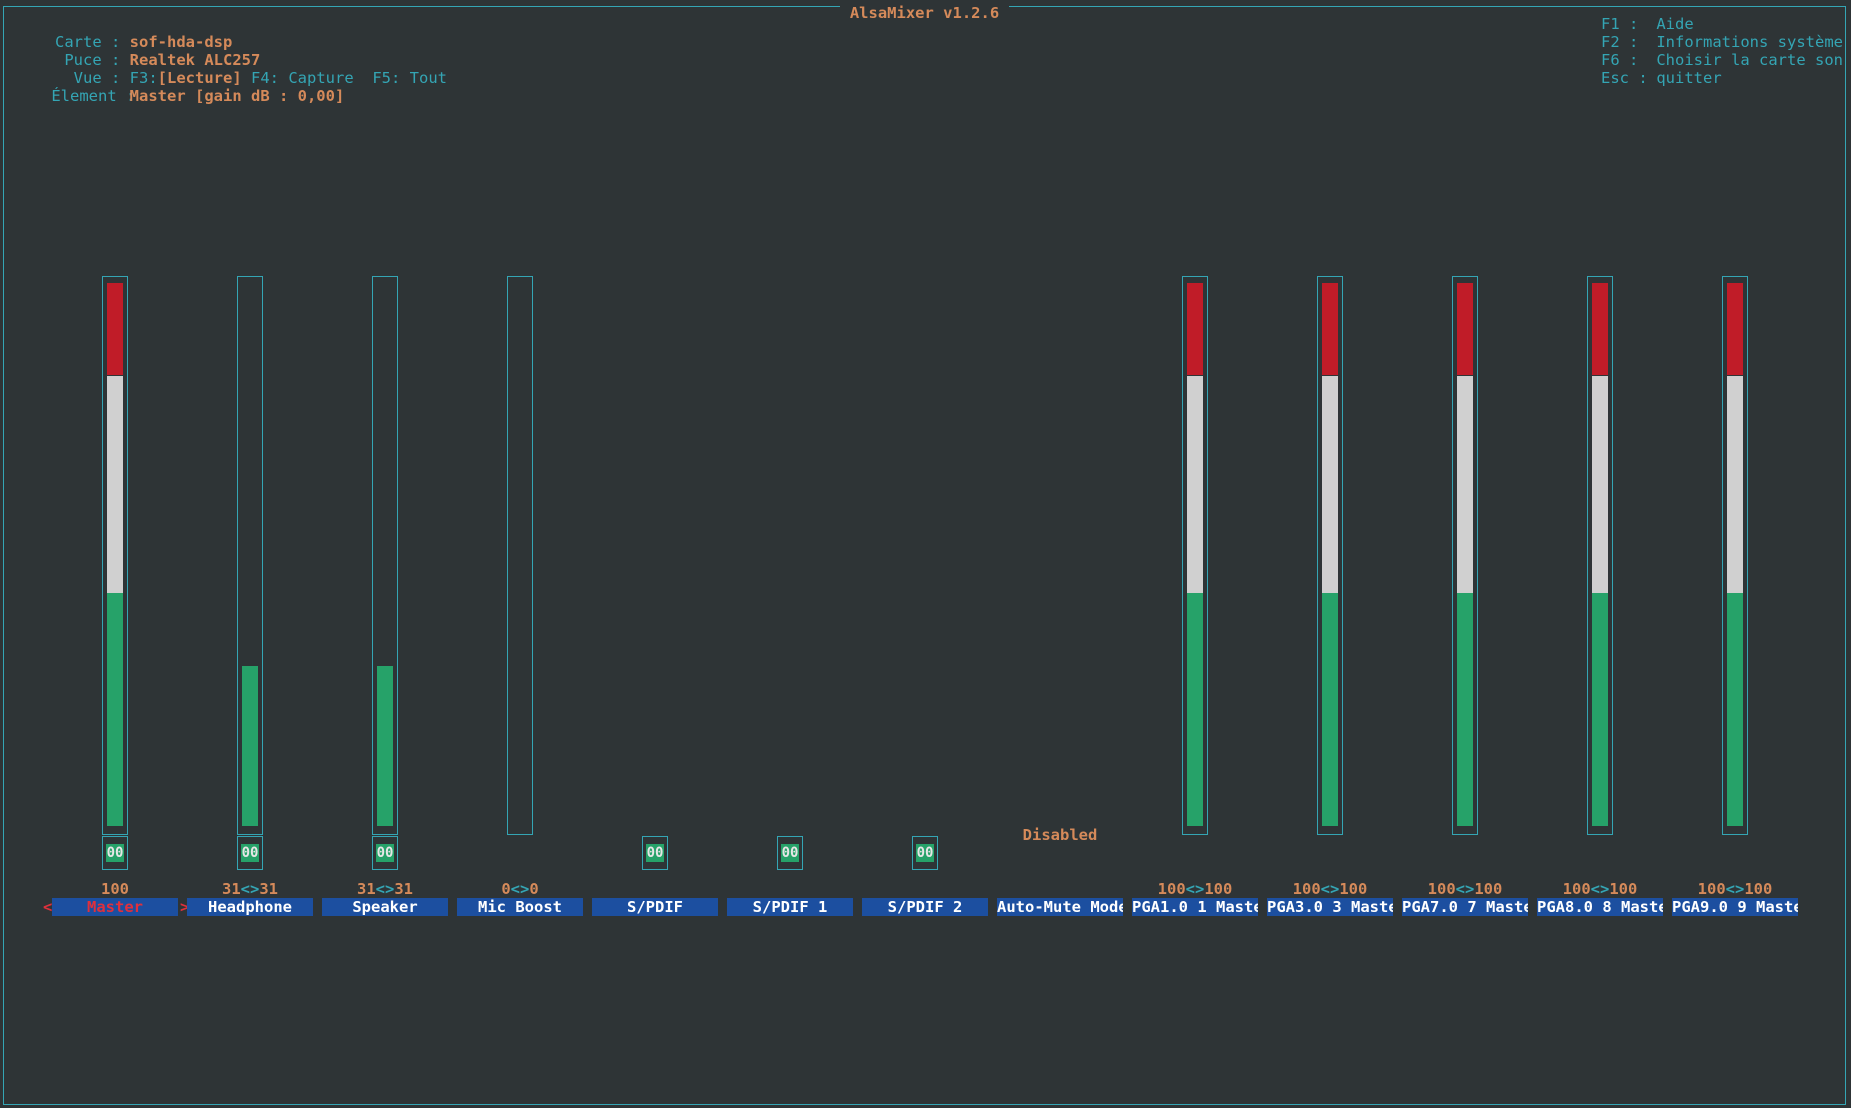 Image resolution: width=1851 pixels, height=1108 pixels. What do you see at coordinates (385, 889) in the screenshot?
I see `volume-value: 31<>31` at bounding box center [385, 889].